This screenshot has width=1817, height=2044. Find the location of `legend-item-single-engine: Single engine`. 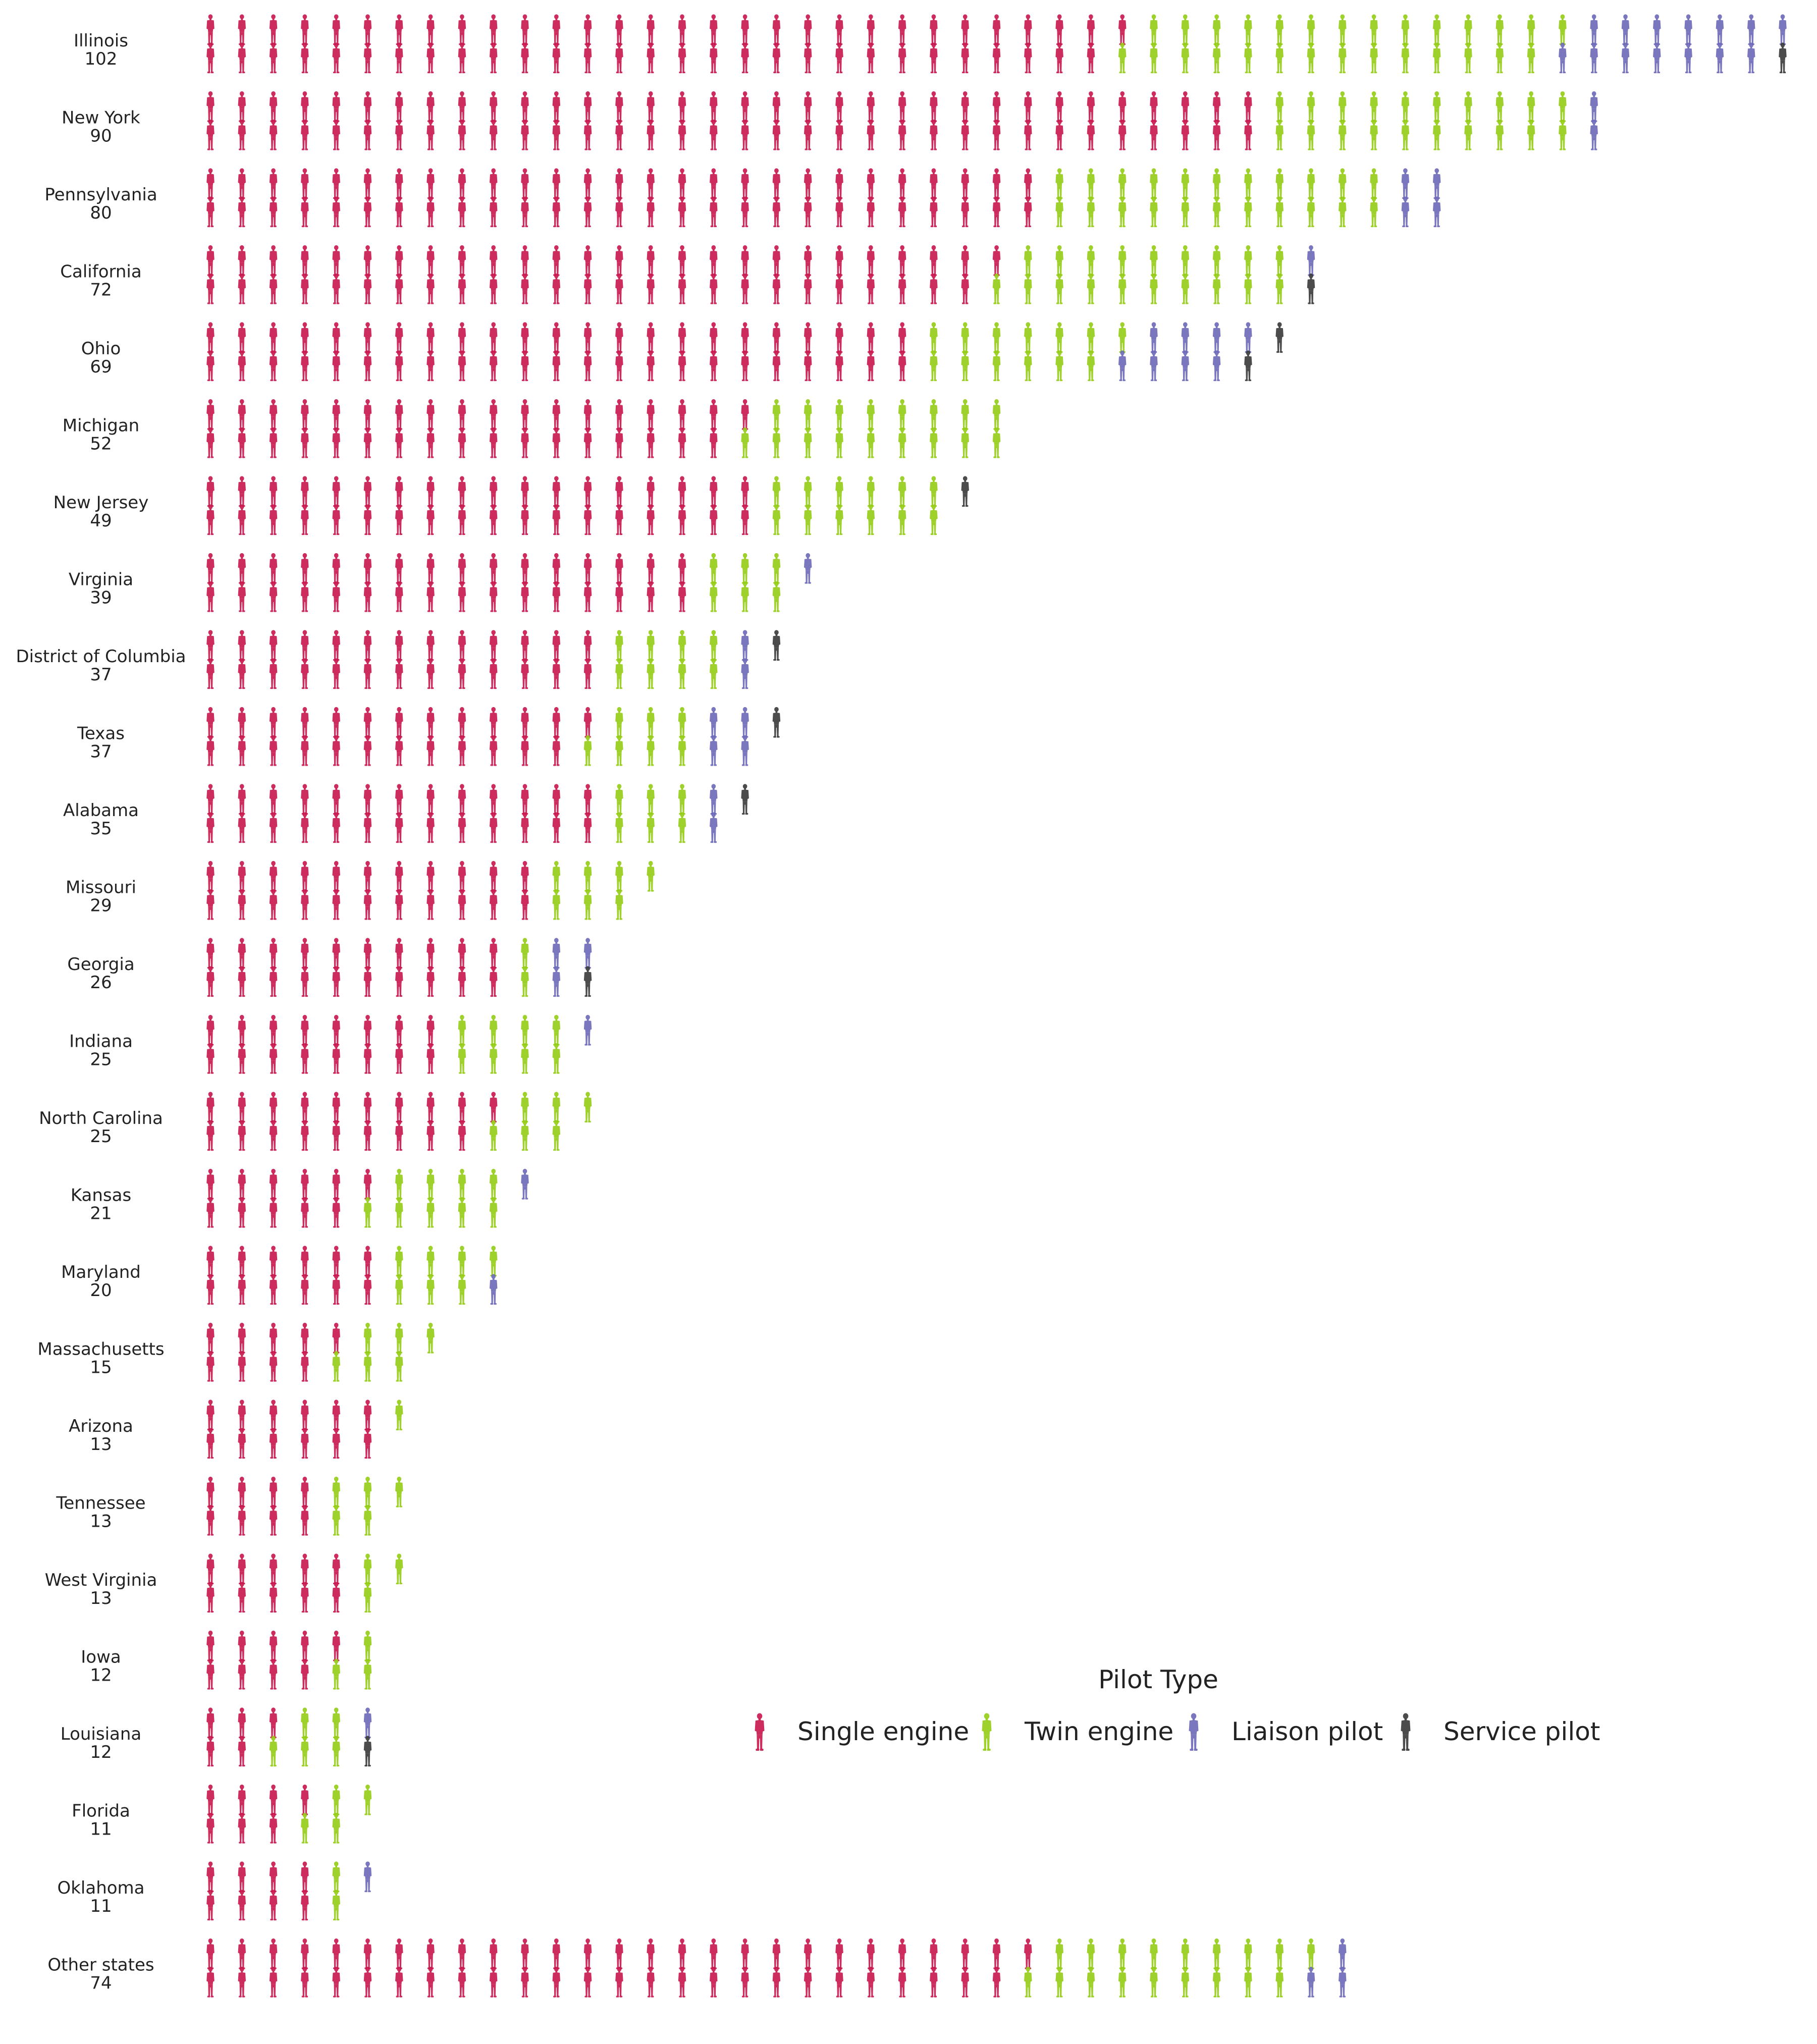

legend-item-single-engine: Single engine is located at coordinates (862, 1732).